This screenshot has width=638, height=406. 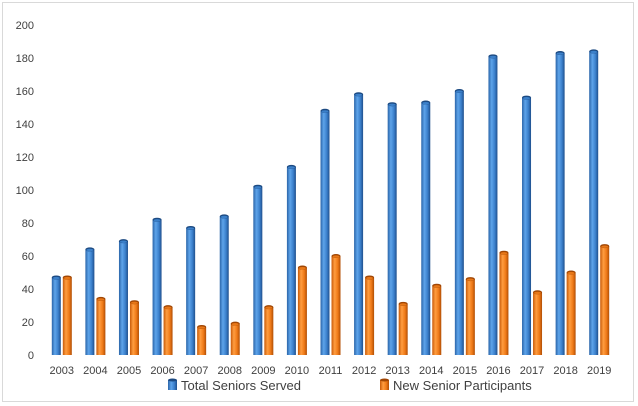 What do you see at coordinates (28, 257) in the screenshot?
I see `y-tick-label: 60` at bounding box center [28, 257].